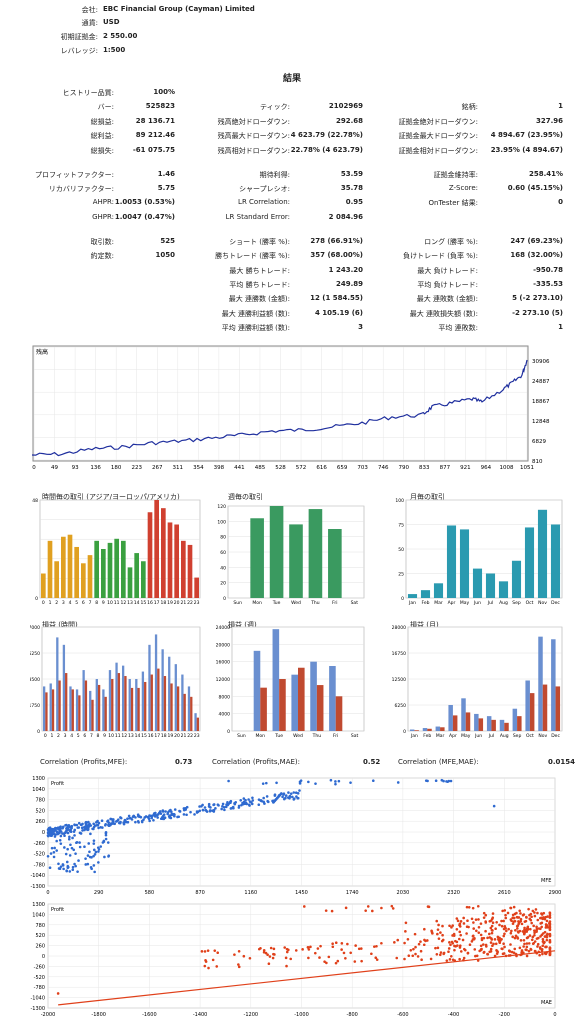 This screenshot has width=583, height=1024. Describe the element at coordinates (171, 736) in the screenshot. I see `x-tick: 19` at that location.